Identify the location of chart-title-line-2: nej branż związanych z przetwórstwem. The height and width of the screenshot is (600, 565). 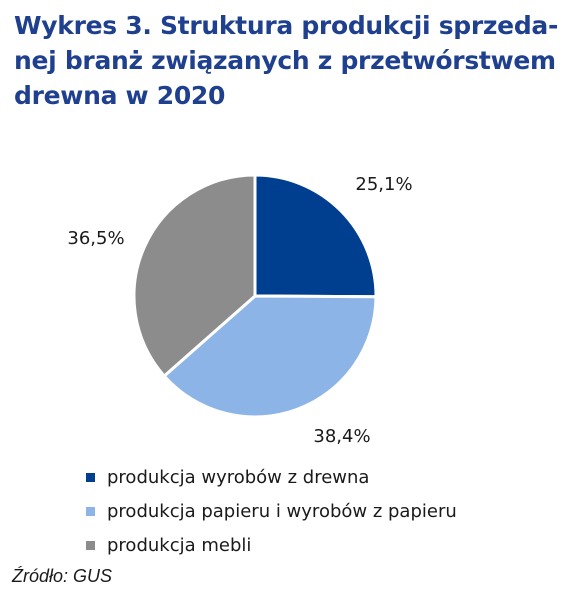
(285, 60).